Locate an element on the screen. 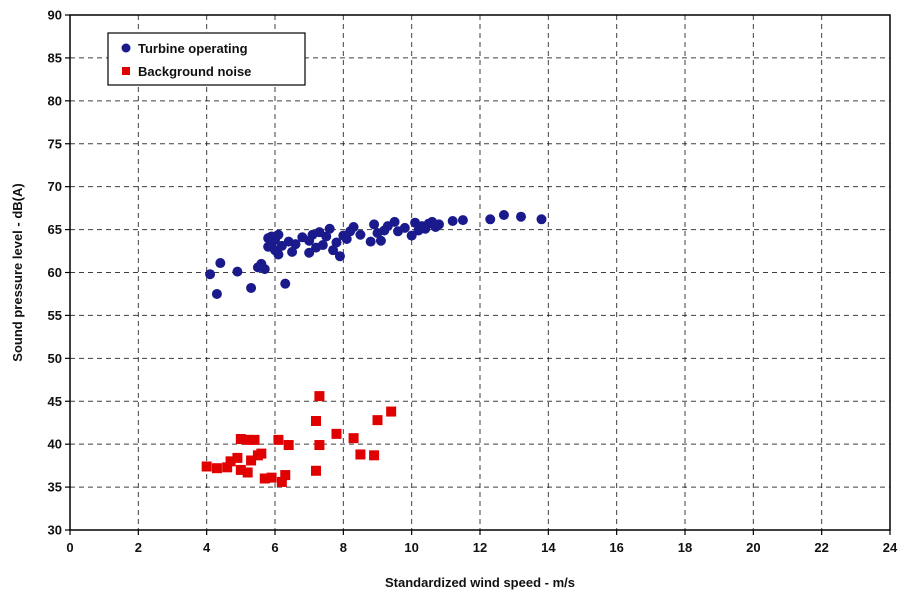  y-tick-label: 35 is located at coordinates (55, 487).